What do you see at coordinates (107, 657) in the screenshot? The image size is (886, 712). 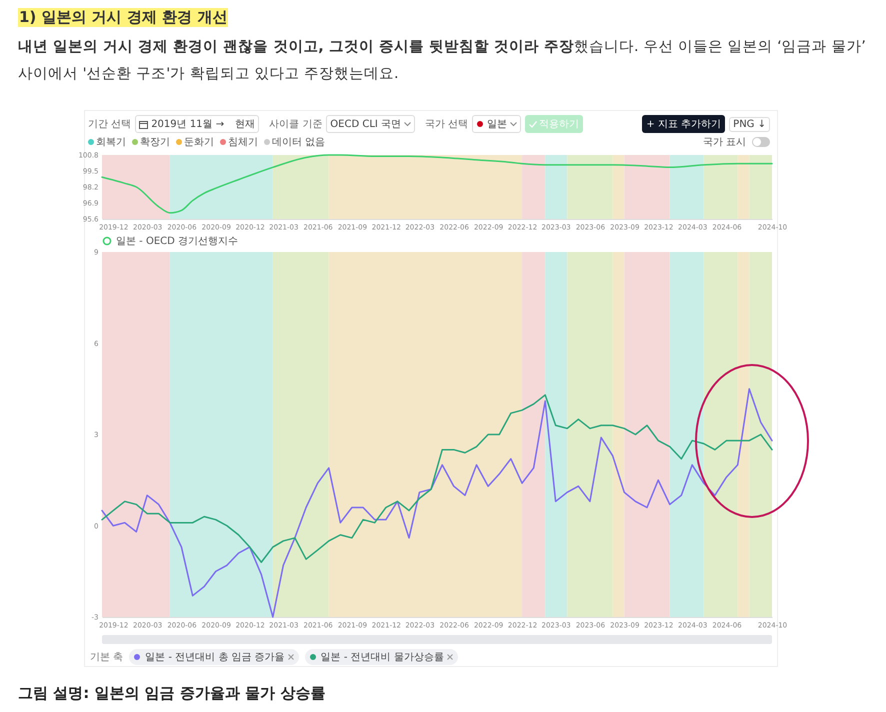 I see `legend-title: 기본 축` at bounding box center [107, 657].